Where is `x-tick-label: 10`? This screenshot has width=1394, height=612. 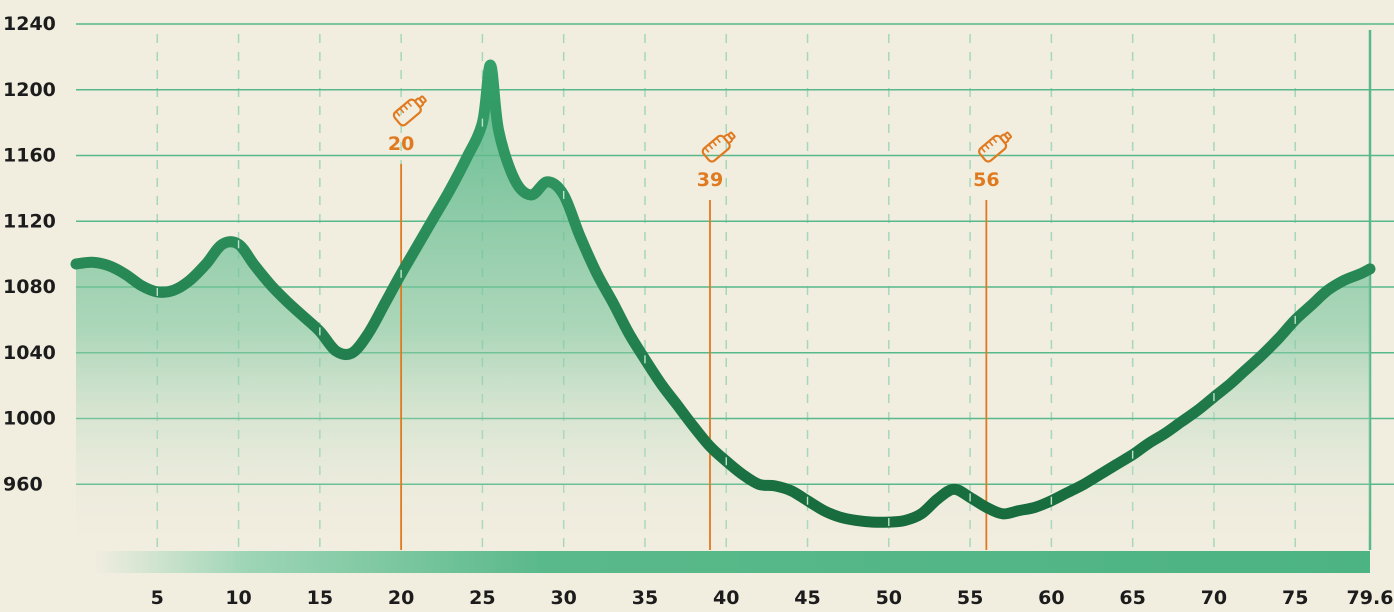
x-tick-label: 10 is located at coordinates (238, 597).